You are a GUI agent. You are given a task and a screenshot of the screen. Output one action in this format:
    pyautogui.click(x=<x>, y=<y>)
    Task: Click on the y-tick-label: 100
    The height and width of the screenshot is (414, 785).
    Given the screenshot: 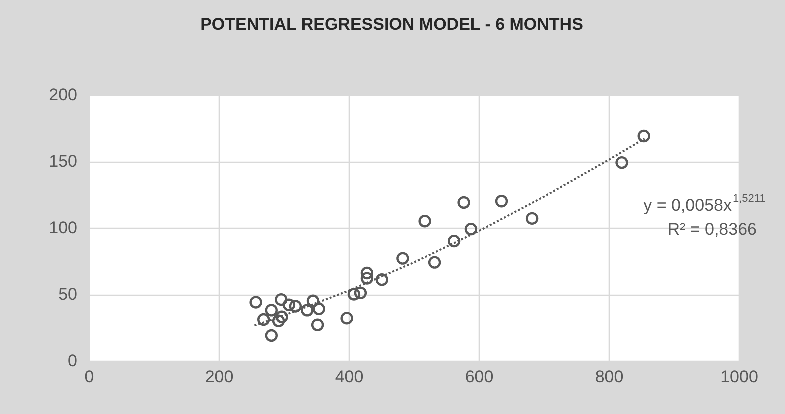 What is the action you would take?
    pyautogui.click(x=63, y=228)
    